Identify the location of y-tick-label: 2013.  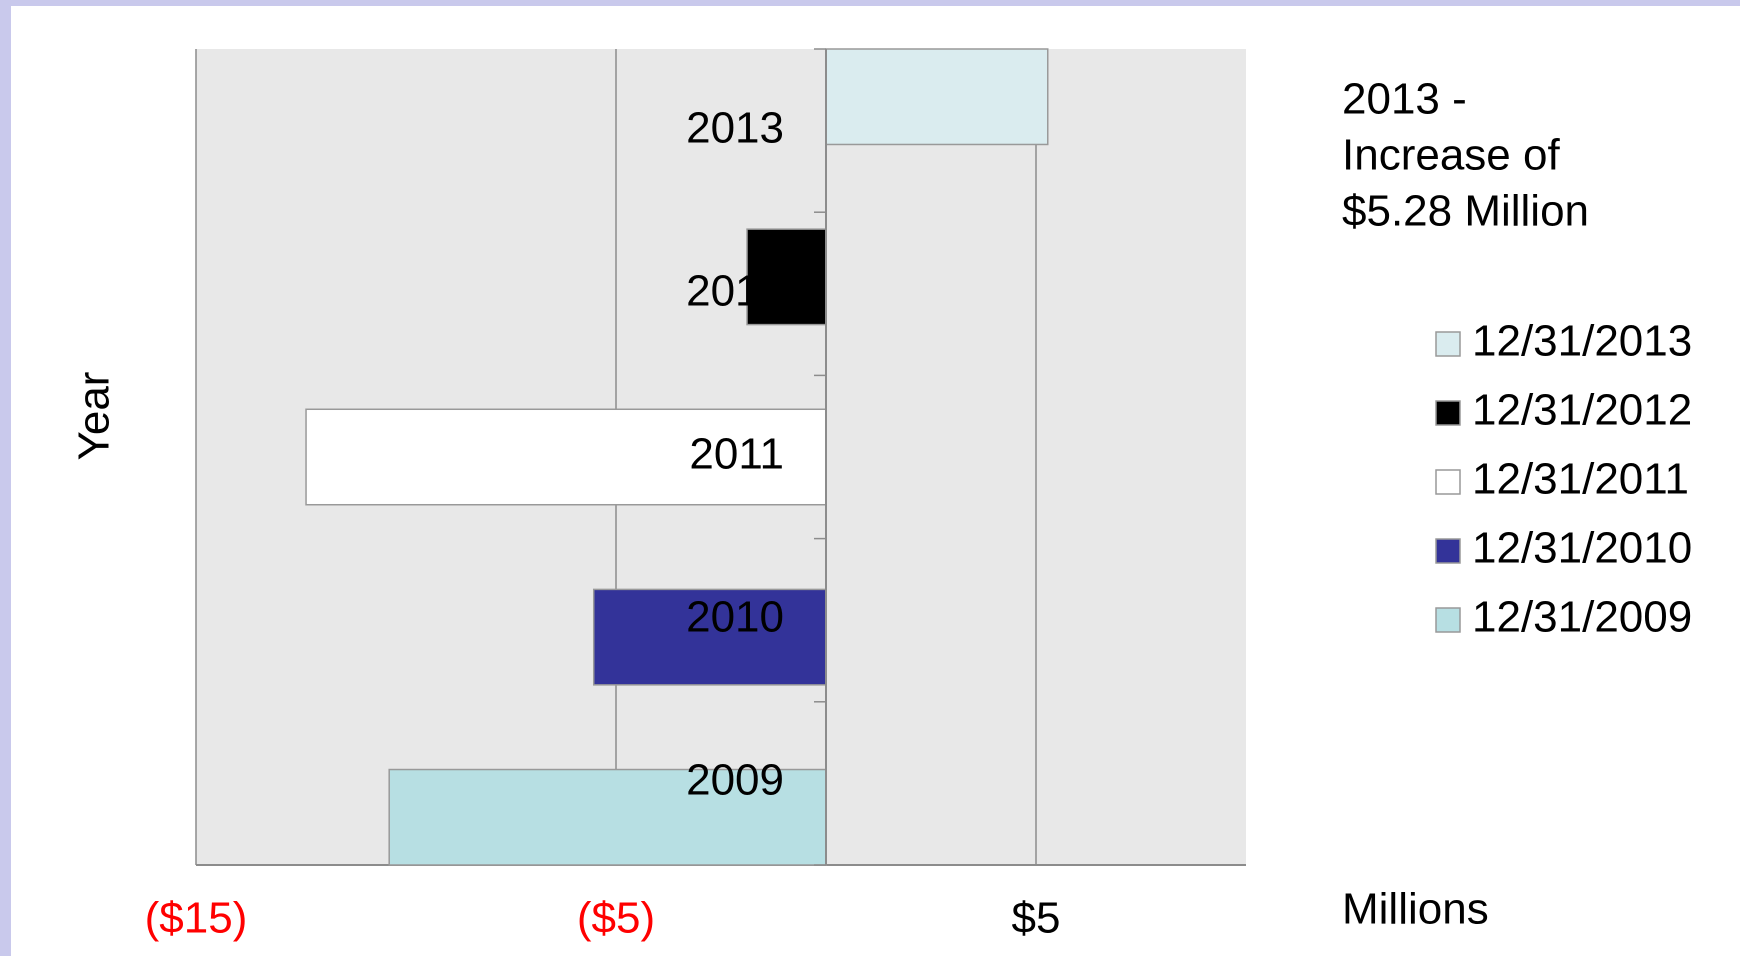
(735, 128).